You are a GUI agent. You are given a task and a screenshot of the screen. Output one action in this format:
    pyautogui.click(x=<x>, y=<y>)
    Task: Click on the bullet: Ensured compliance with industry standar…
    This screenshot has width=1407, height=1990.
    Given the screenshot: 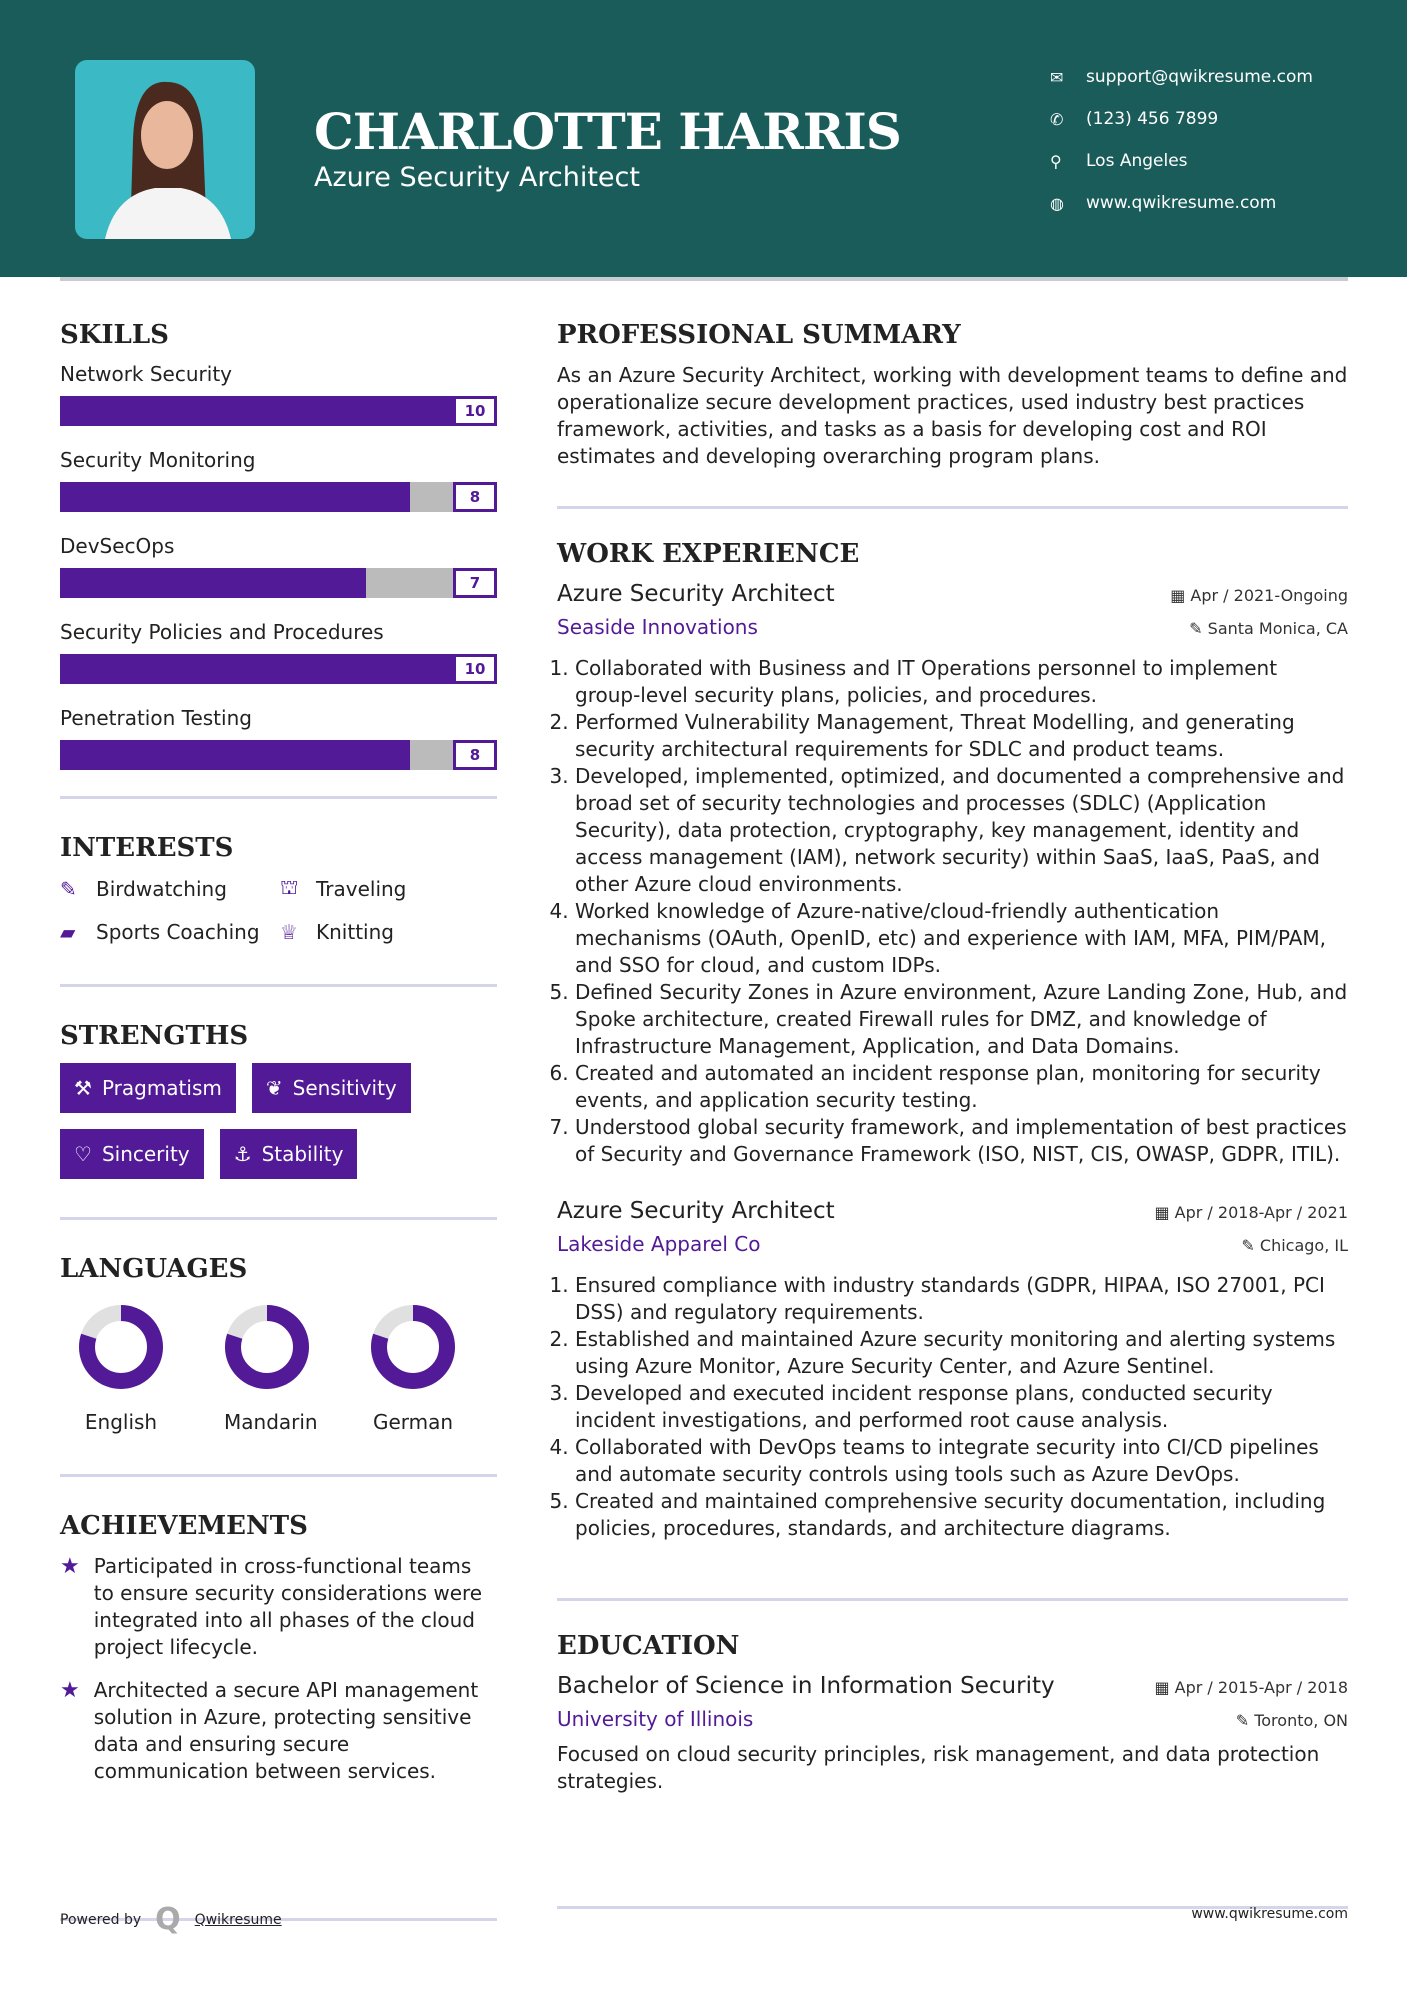 What is the action you would take?
    pyautogui.click(x=961, y=1299)
    